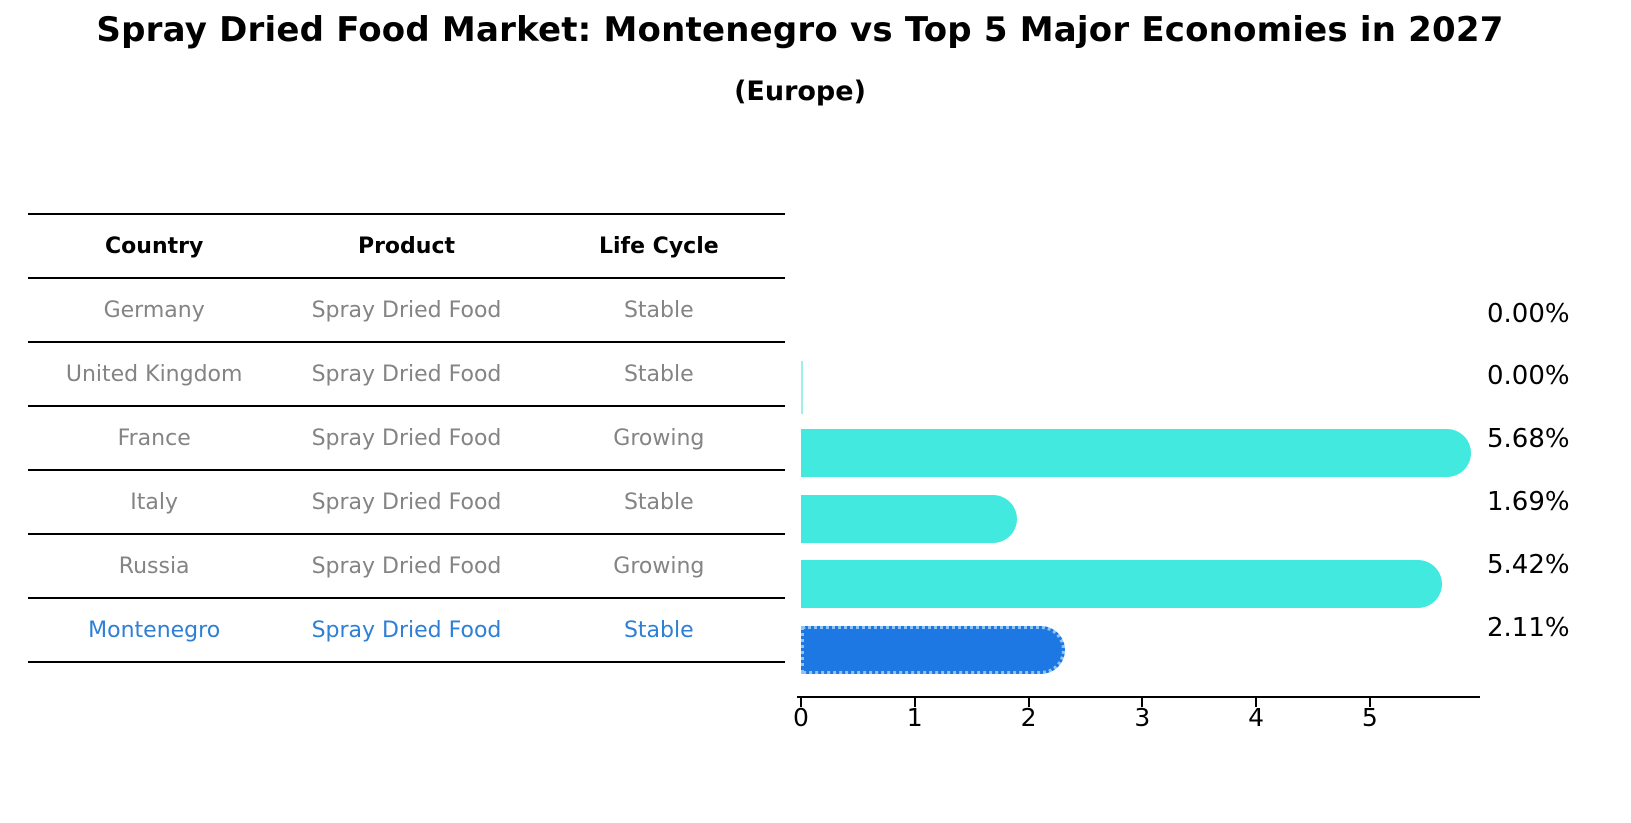  I want to click on table-header-row: Country Product Life Cycle, so click(406, 245).